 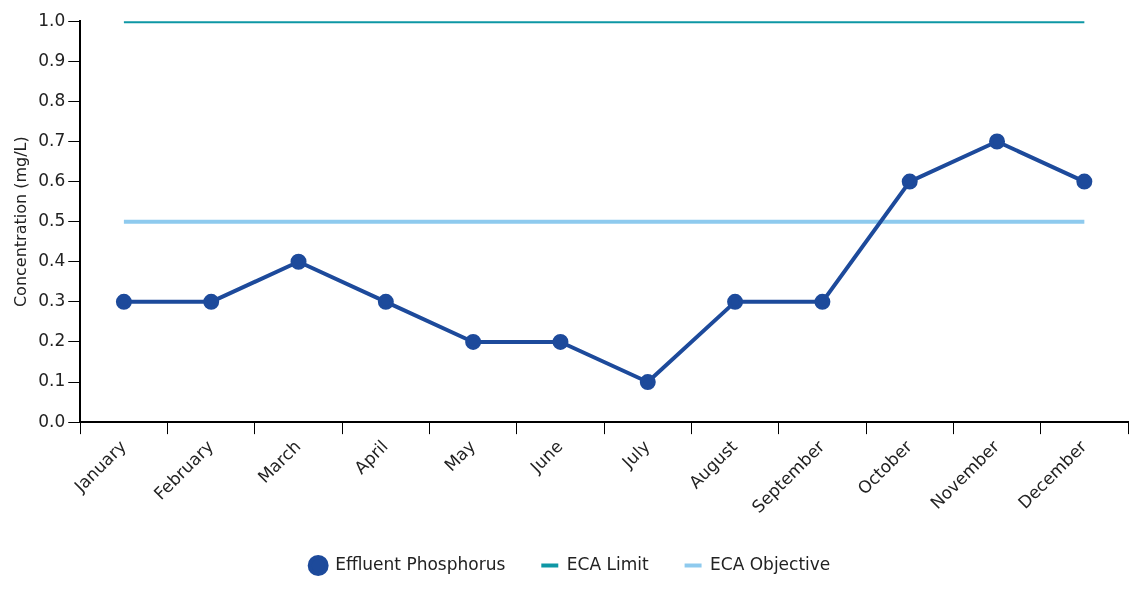 I want to click on y-tick-label: 0.0, so click(x=52, y=420).